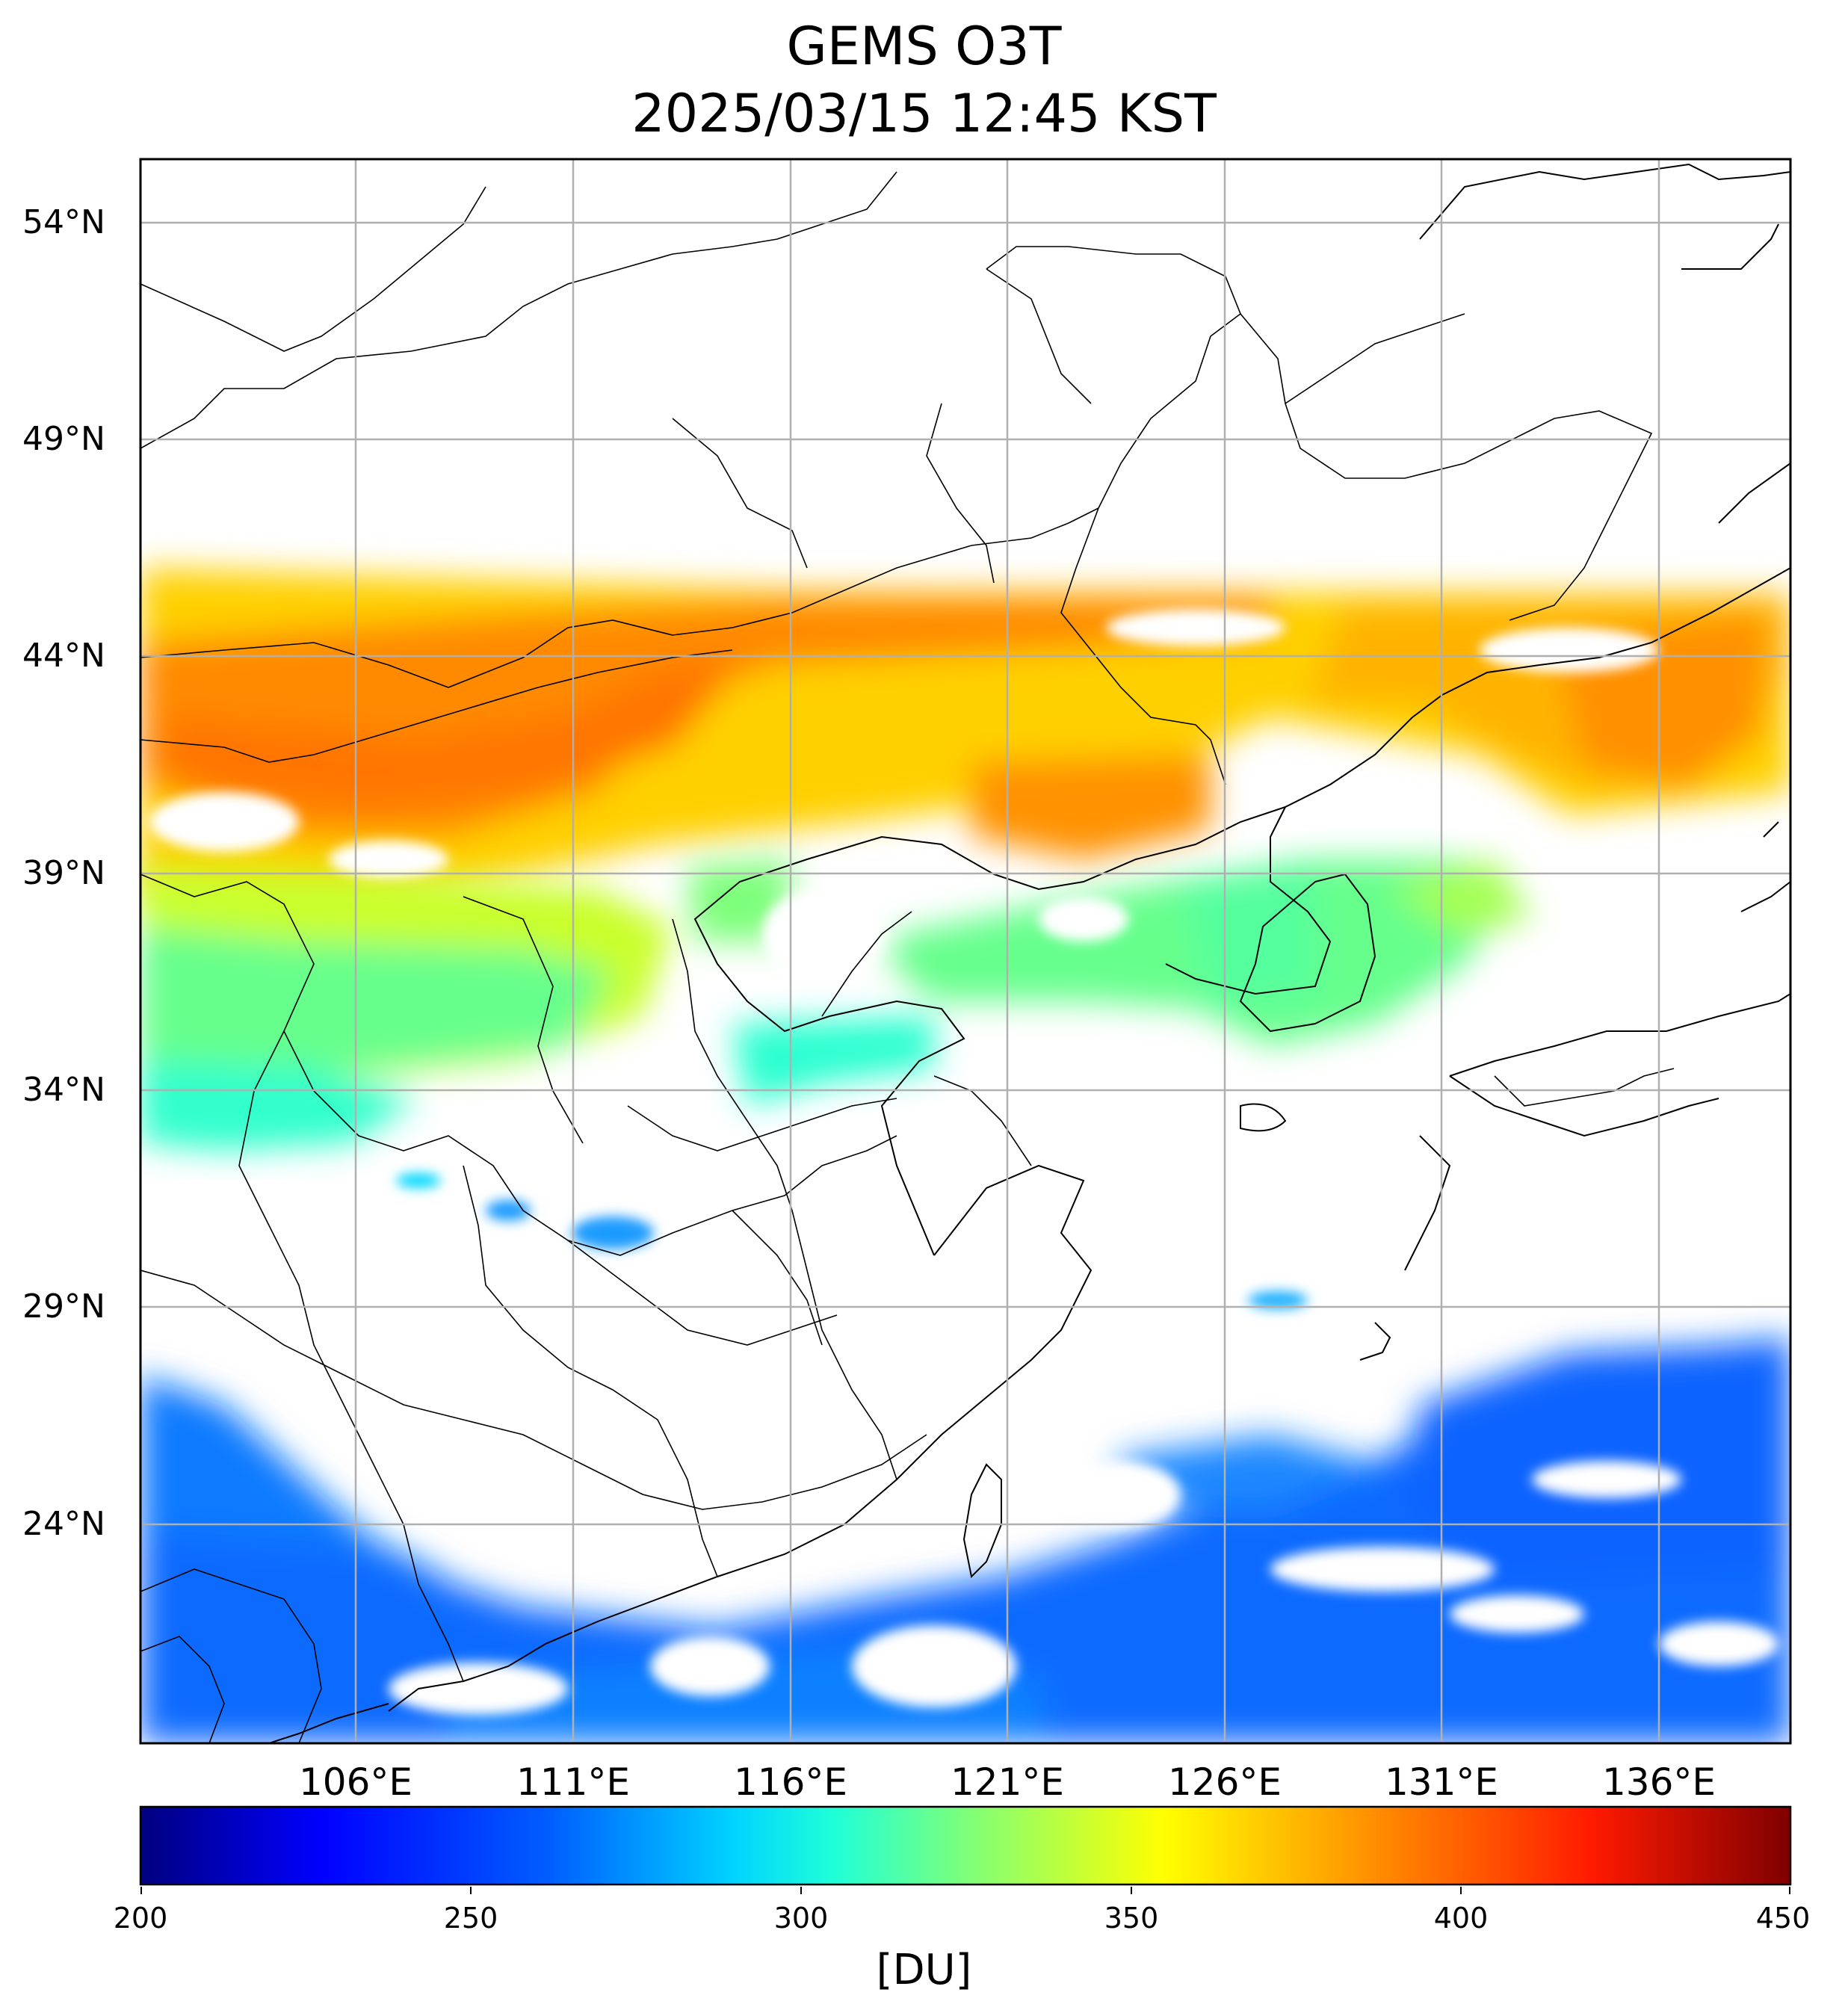 This screenshot has width=1848, height=2016. Describe the element at coordinates (140, 1918) in the screenshot. I see `colorbar-label-200: 200` at that location.